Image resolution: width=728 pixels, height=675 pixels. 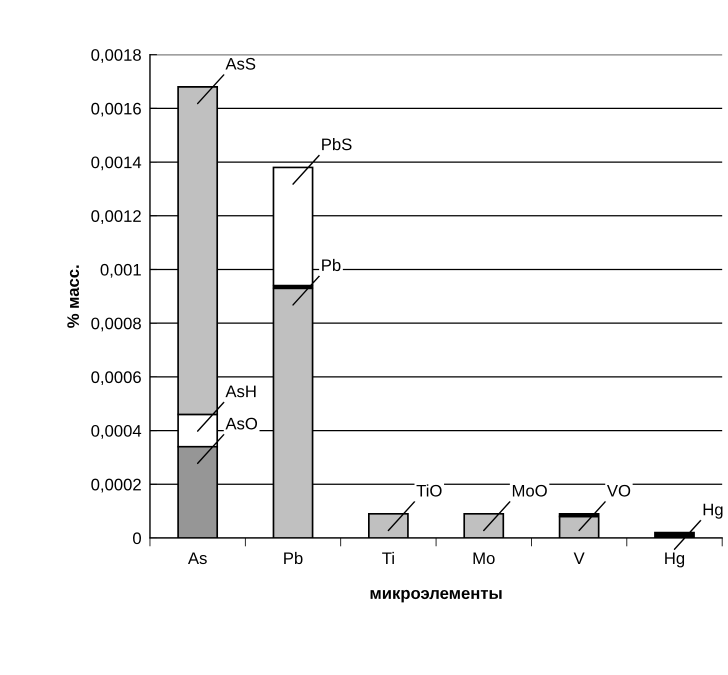 I want to click on x-tick-label: Hg, so click(x=674, y=560).